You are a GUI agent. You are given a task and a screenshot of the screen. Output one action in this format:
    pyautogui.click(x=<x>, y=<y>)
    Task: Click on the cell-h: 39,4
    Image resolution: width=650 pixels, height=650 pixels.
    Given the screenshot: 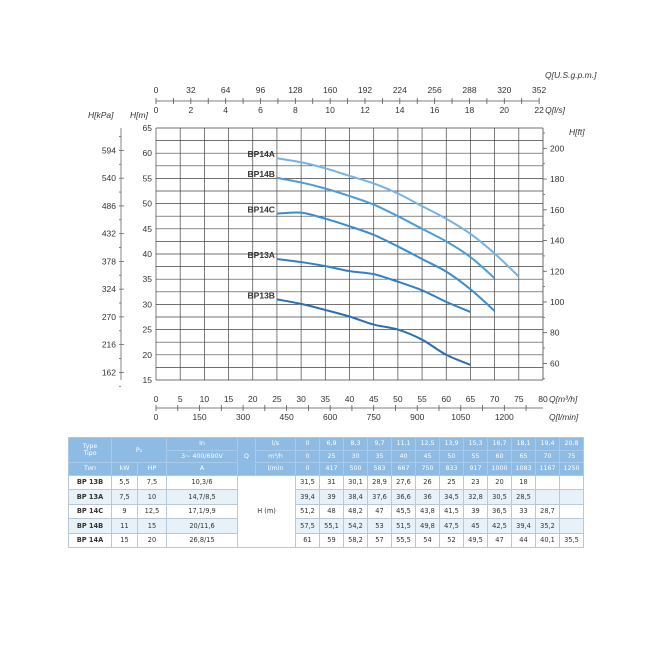 What is the action you would take?
    pyautogui.click(x=523, y=526)
    